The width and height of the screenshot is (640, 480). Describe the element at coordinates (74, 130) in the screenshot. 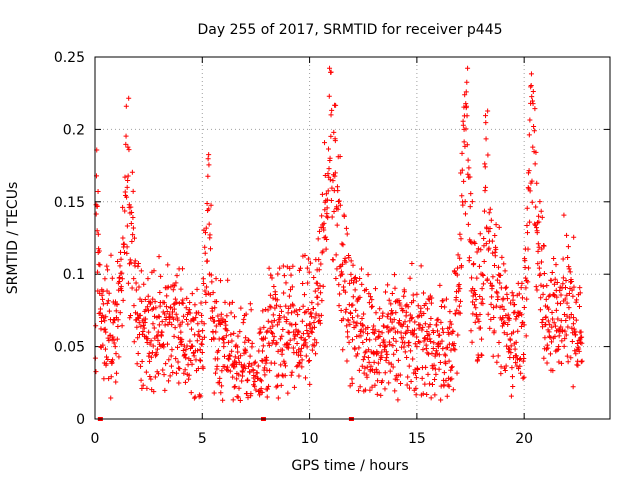

I see `y-tick-label: 0.2` at that location.